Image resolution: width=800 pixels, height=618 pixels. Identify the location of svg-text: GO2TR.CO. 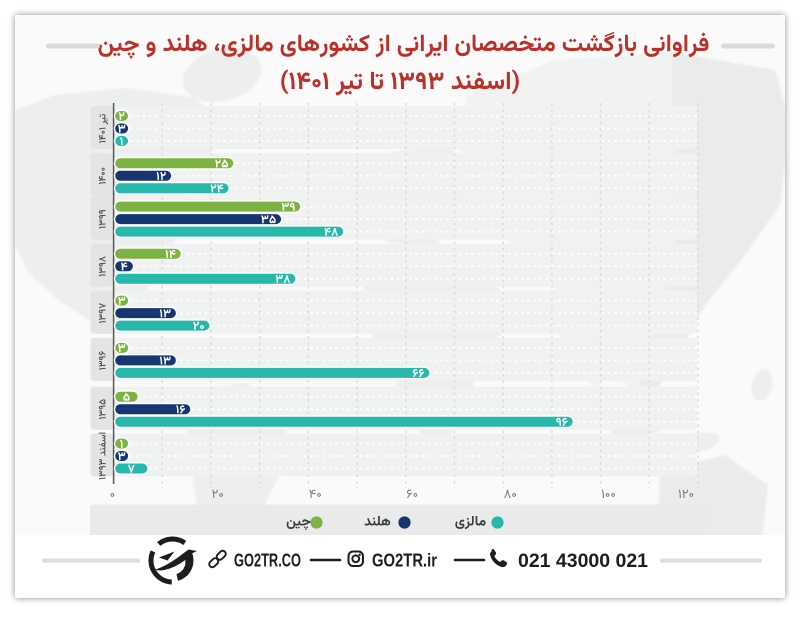
(267, 561).